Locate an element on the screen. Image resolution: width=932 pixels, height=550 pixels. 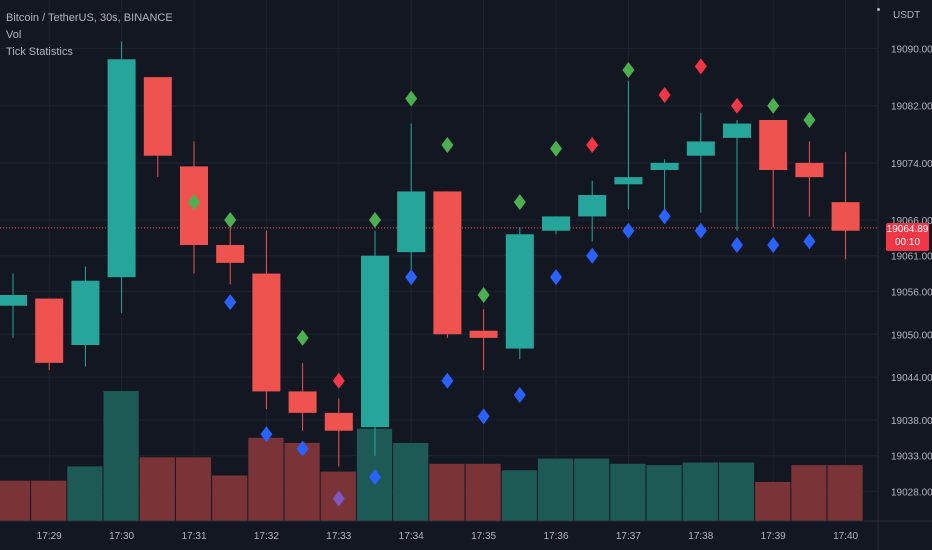
price-tick-label: 19044.00 is located at coordinates (911, 378).